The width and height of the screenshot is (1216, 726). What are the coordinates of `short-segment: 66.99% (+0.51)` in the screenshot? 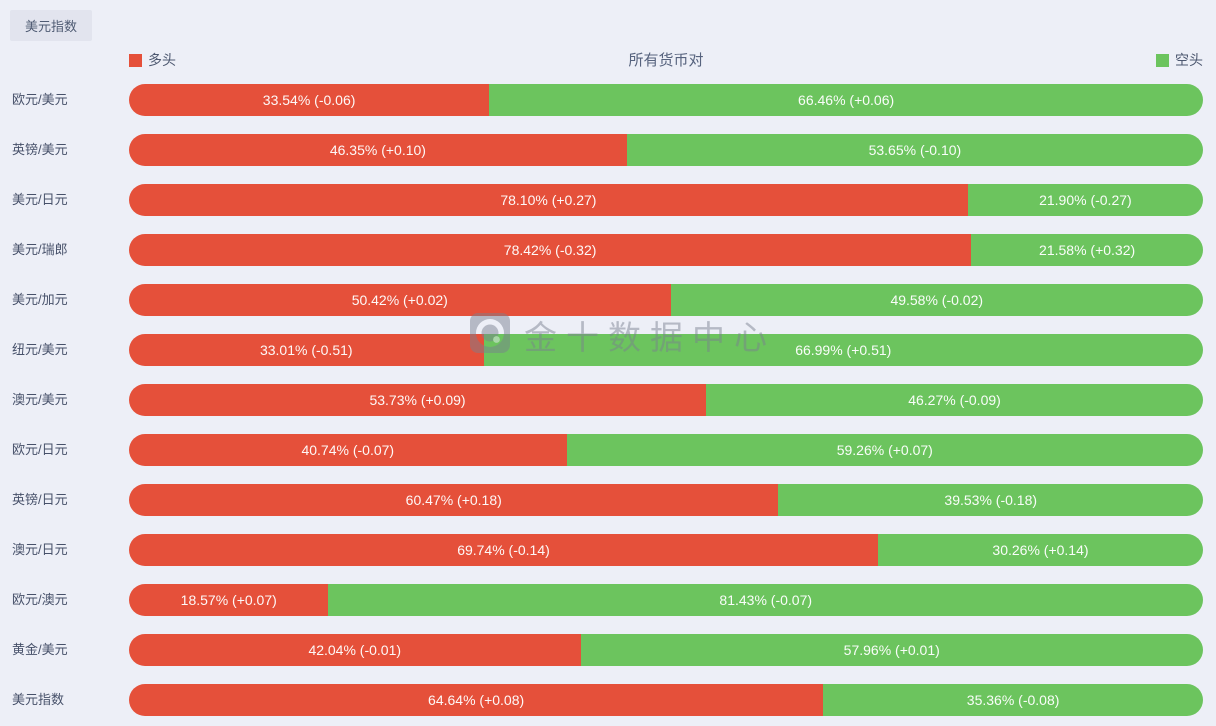 It's located at (843, 350).